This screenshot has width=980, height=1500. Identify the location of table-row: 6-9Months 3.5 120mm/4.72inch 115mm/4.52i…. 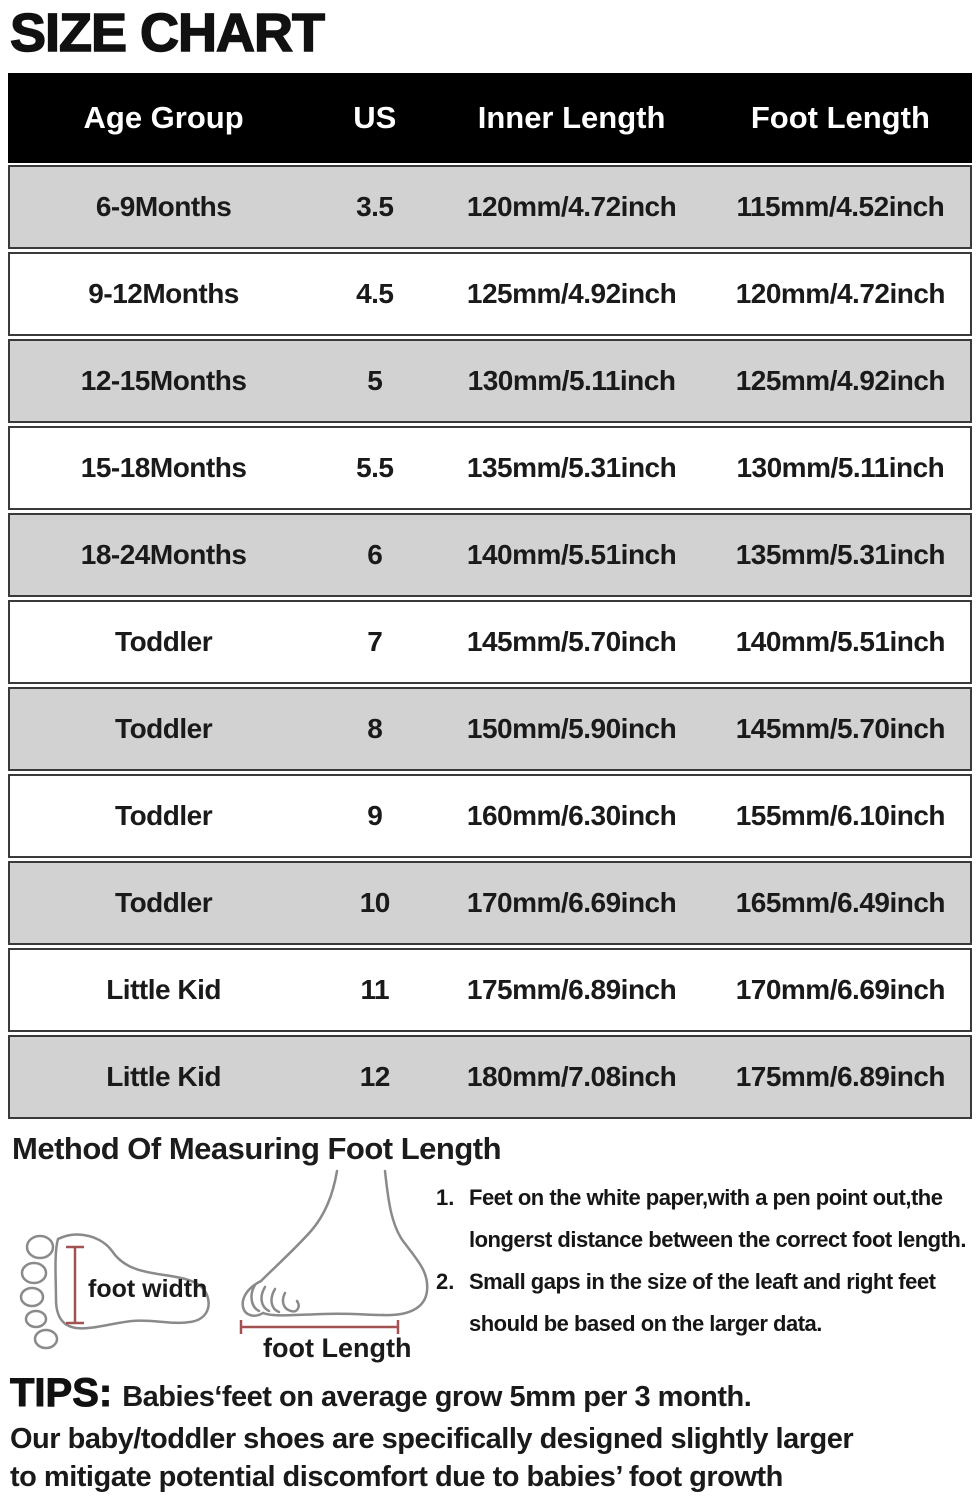
(490, 207).